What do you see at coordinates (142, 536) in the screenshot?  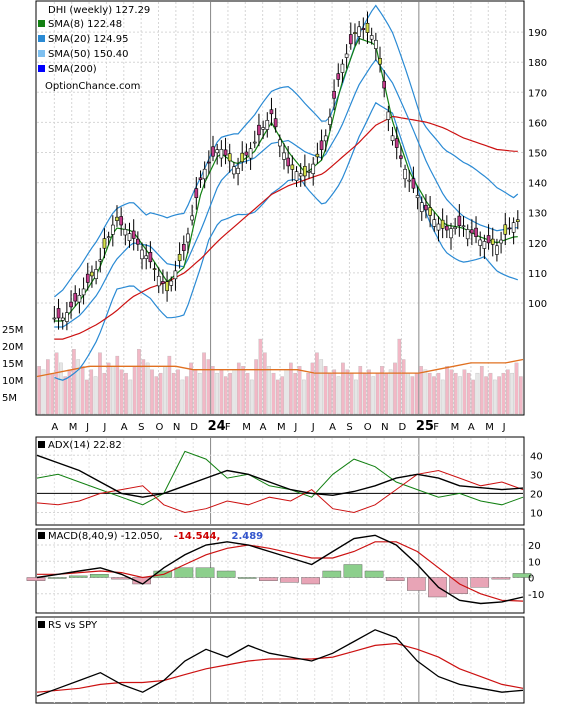 I see `macd-legend-value: -12.050,` at bounding box center [142, 536].